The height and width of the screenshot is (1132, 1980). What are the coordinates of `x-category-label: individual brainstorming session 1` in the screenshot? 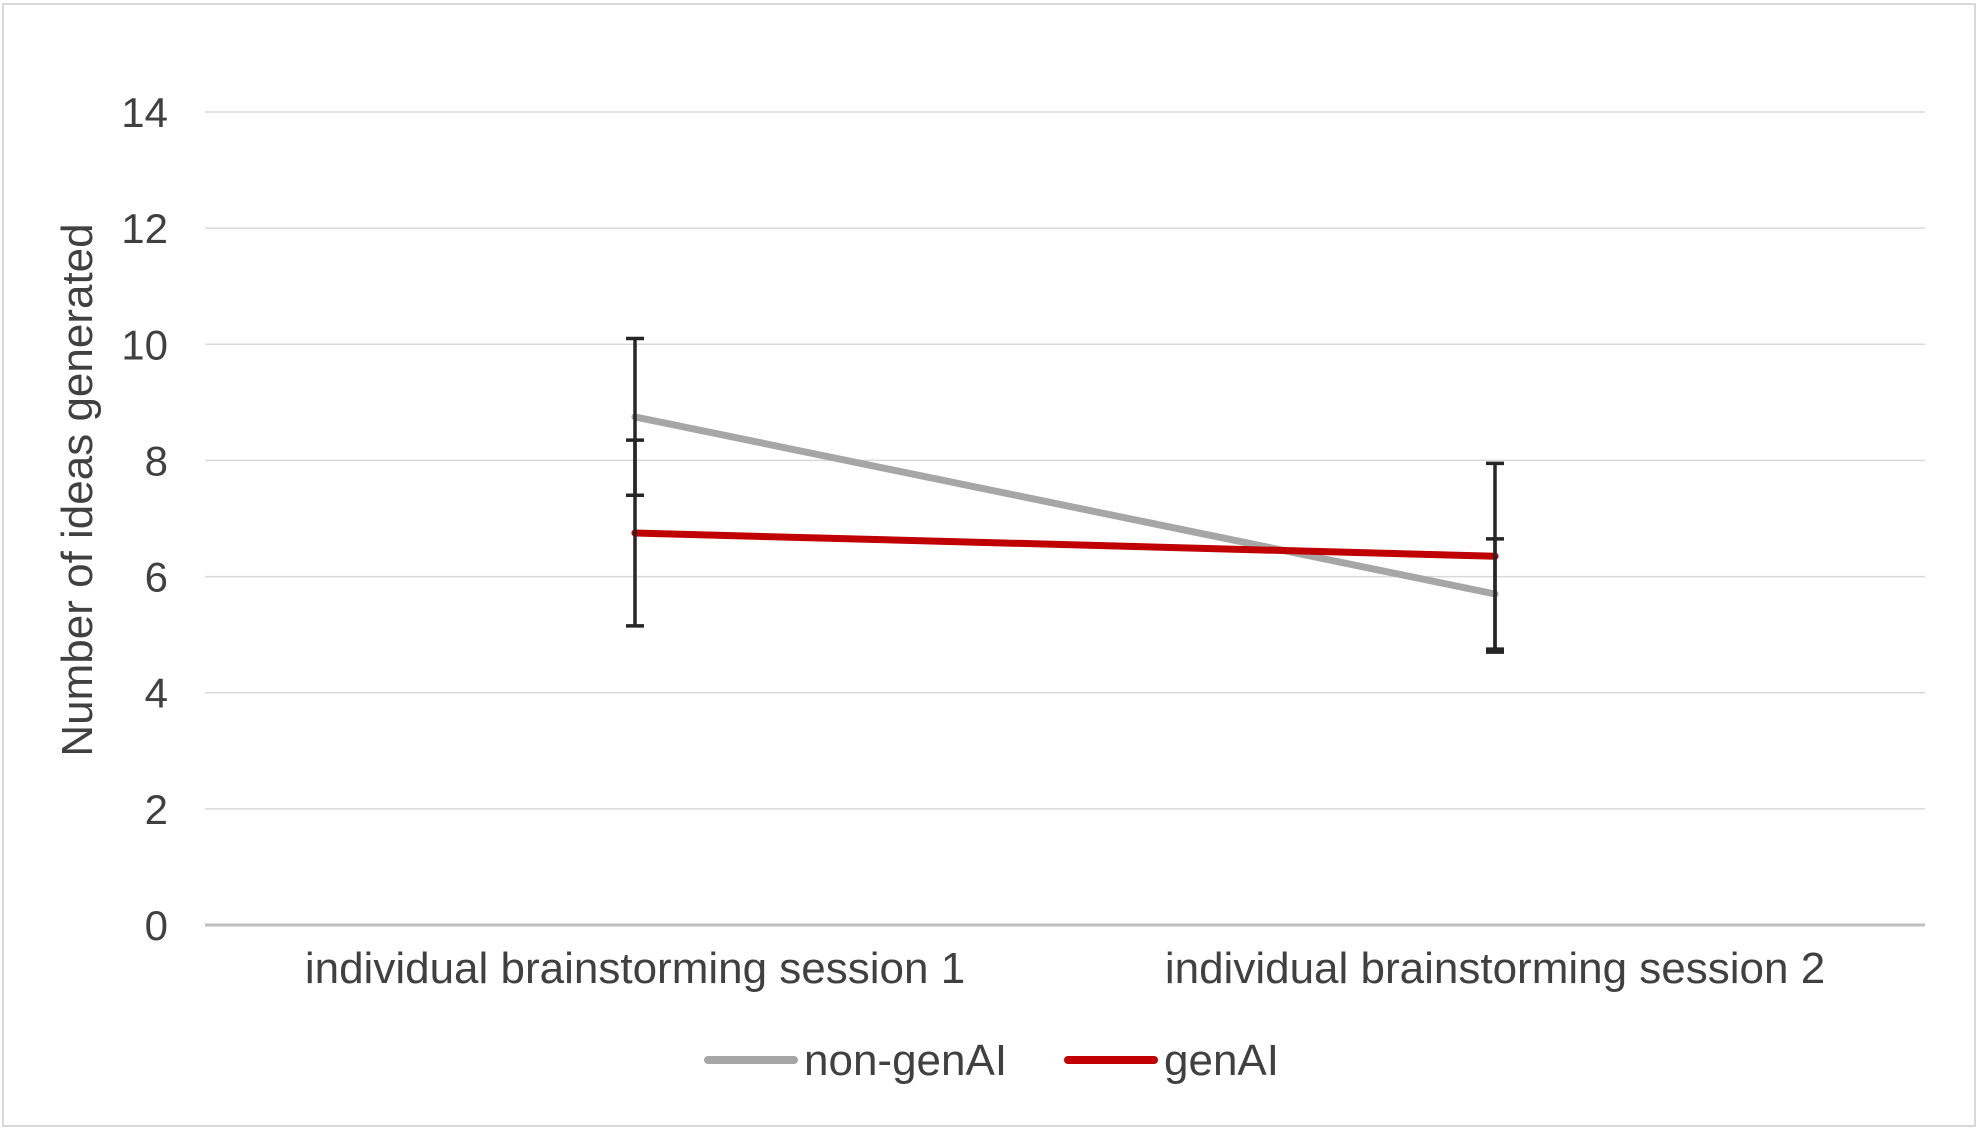 It's located at (635, 968).